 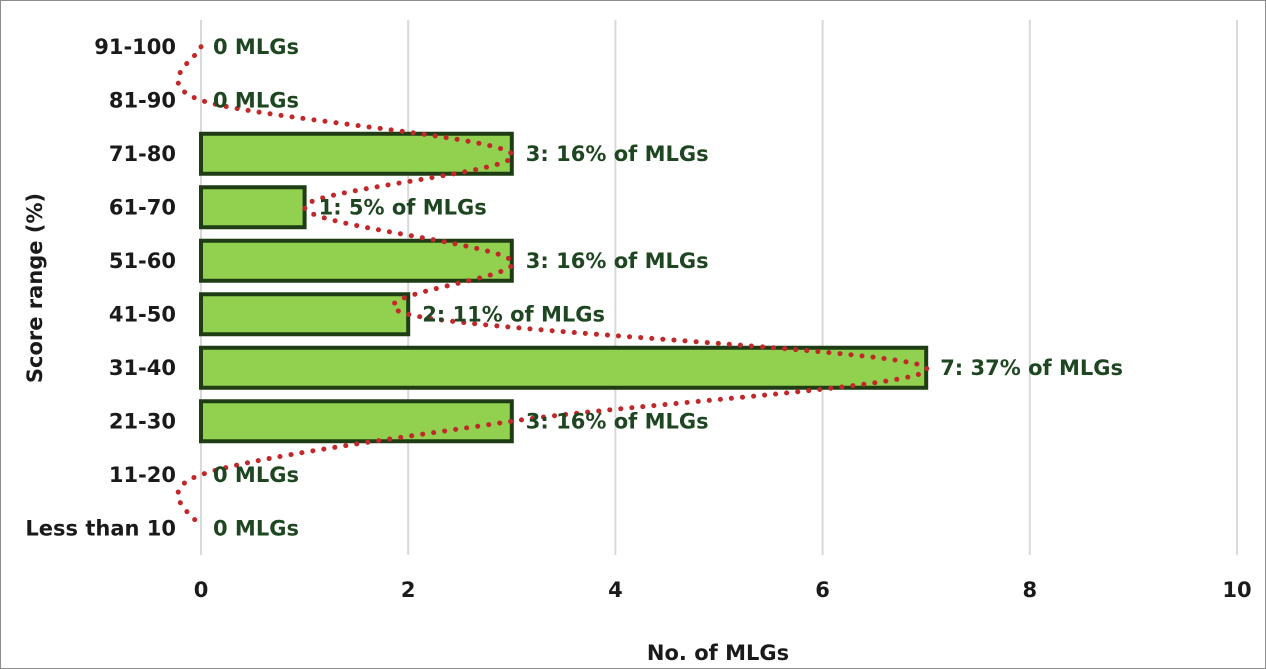 What do you see at coordinates (135, 47) in the screenshot?
I see `category-label-91-100: 91-100` at bounding box center [135, 47].